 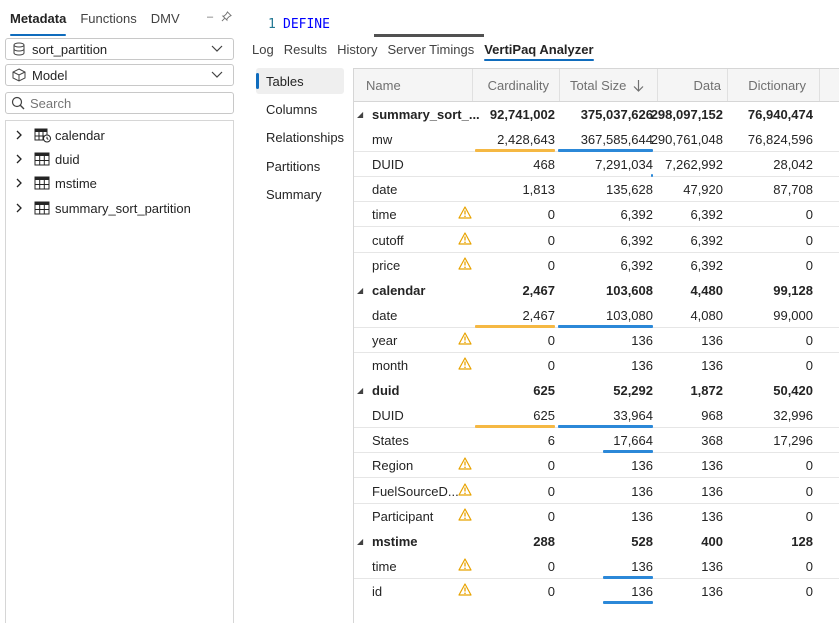 What do you see at coordinates (544, 165) in the screenshot?
I see `cell-cardinality: 468` at bounding box center [544, 165].